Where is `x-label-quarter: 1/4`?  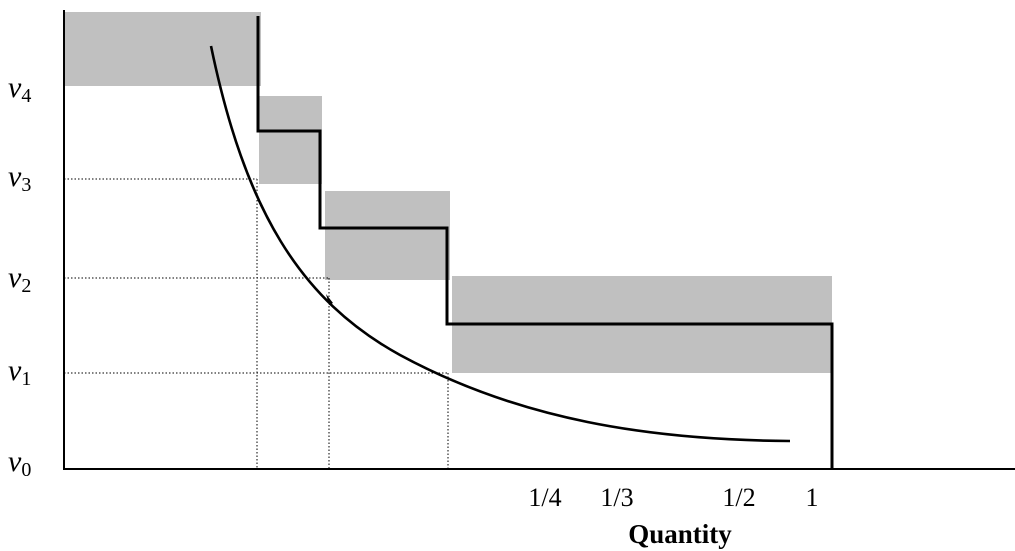 x-label-quarter: 1/4 is located at coordinates (544, 497).